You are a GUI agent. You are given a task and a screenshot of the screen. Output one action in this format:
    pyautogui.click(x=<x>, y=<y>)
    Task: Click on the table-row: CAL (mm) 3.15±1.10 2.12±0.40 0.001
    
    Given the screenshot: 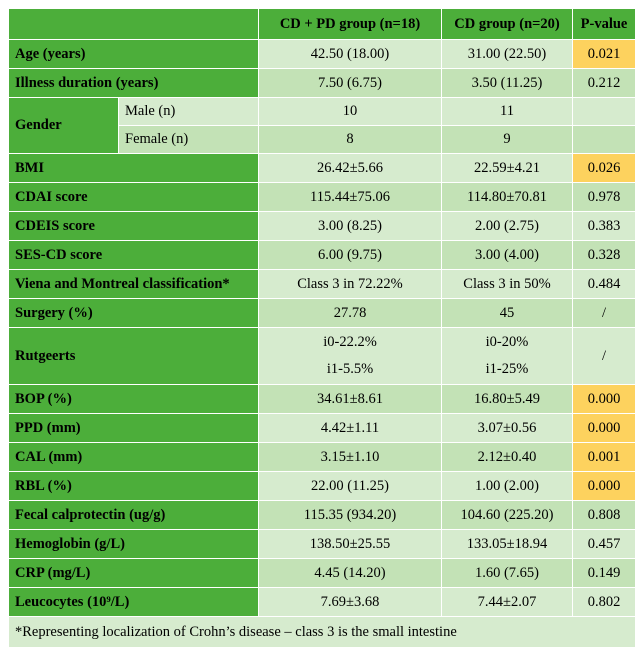 What is the action you would take?
    pyautogui.click(x=322, y=457)
    